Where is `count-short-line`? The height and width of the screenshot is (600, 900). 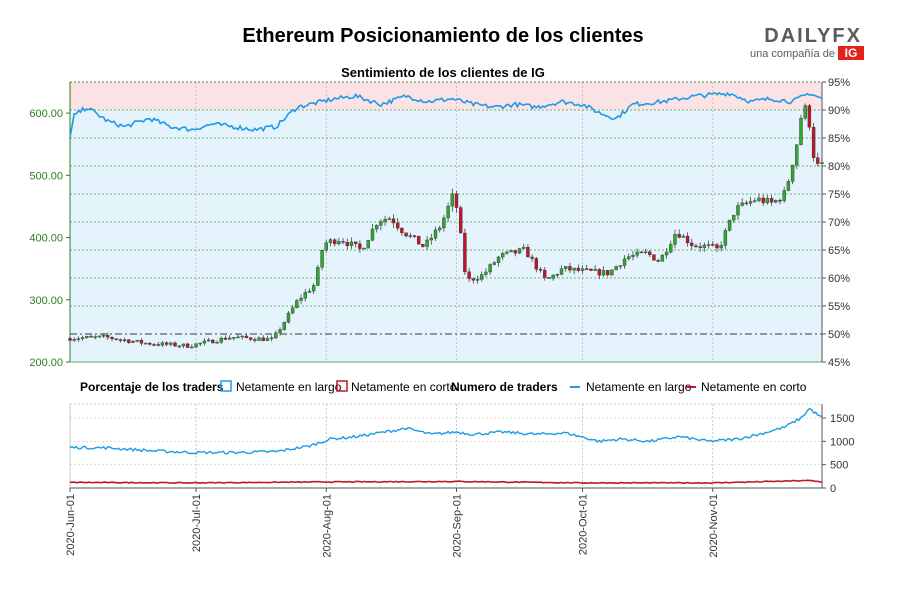 count-short-line is located at coordinates (446, 482).